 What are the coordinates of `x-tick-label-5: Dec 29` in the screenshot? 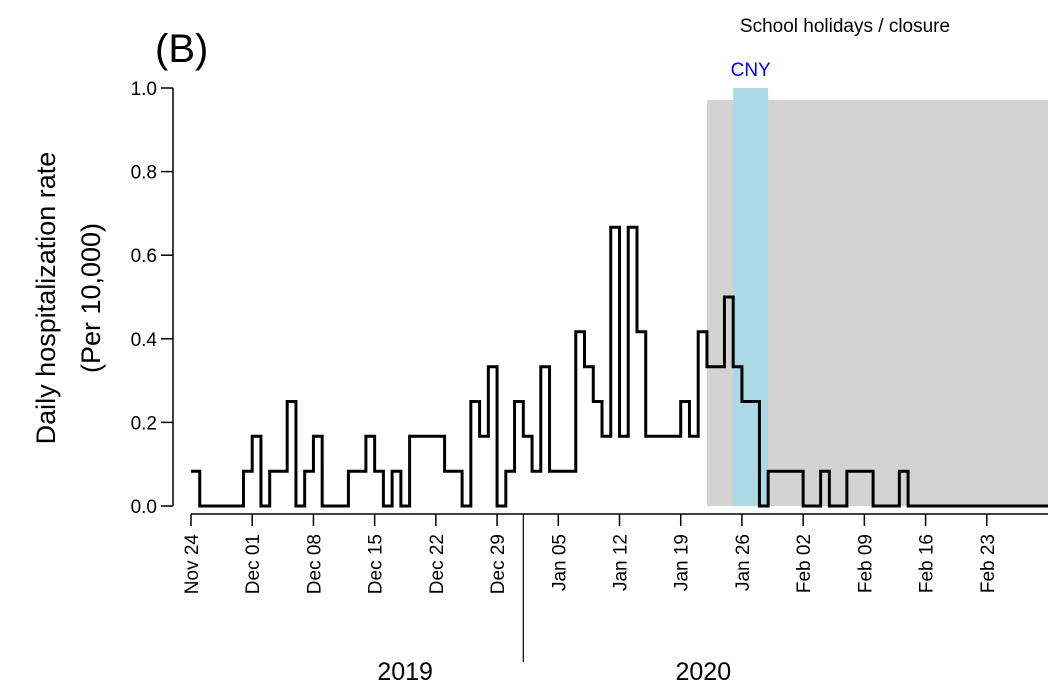 It's located at (498, 564).